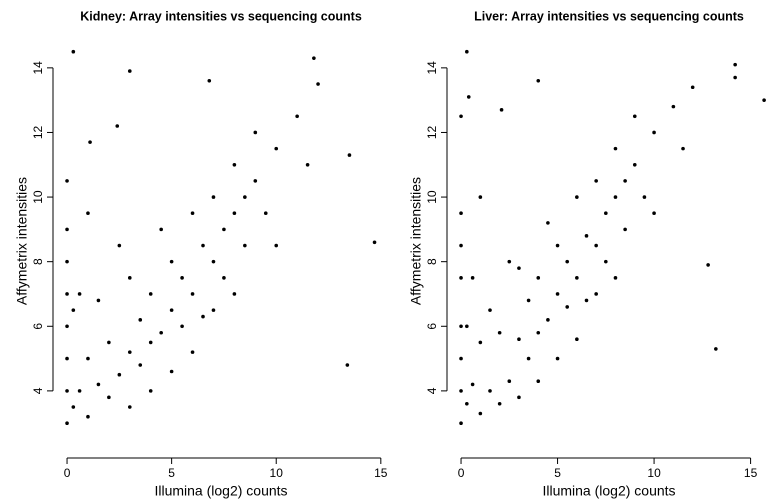 The width and height of the screenshot is (769, 501). I want to click on x-tick-label: 10, so click(277, 473).